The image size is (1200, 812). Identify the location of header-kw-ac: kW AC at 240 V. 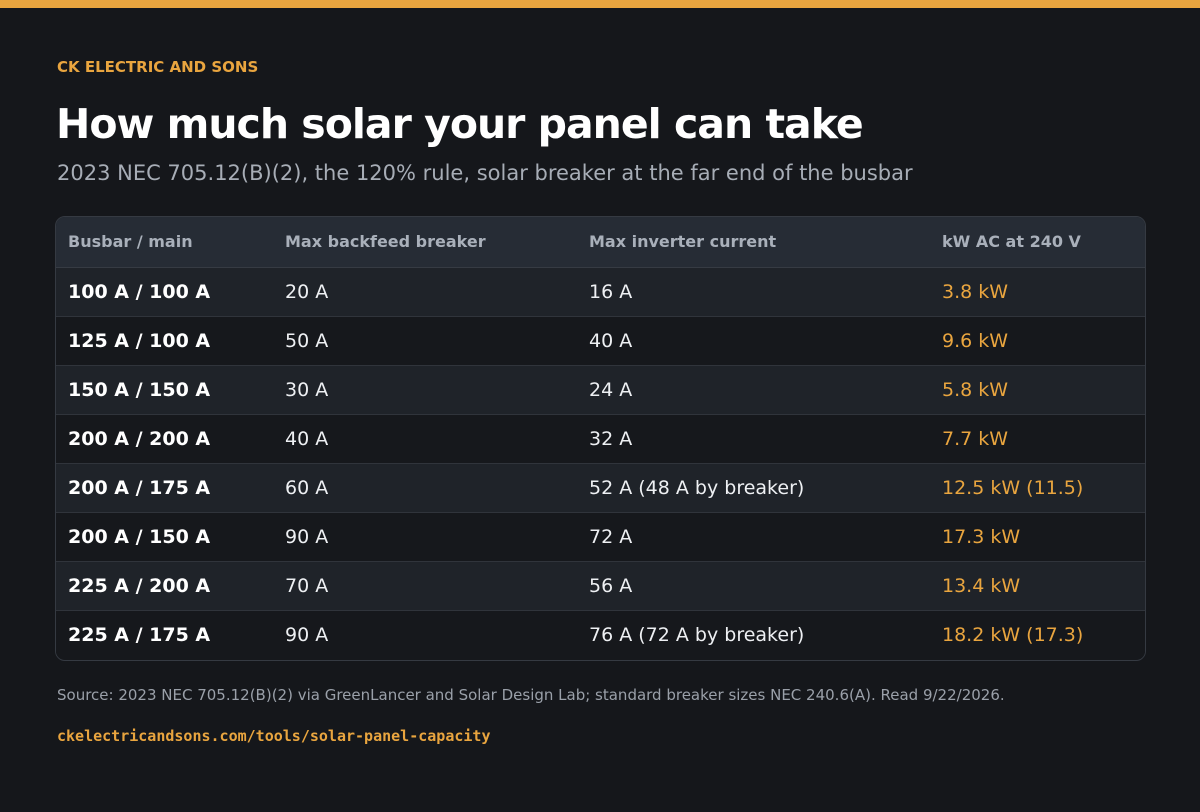
(1037, 242).